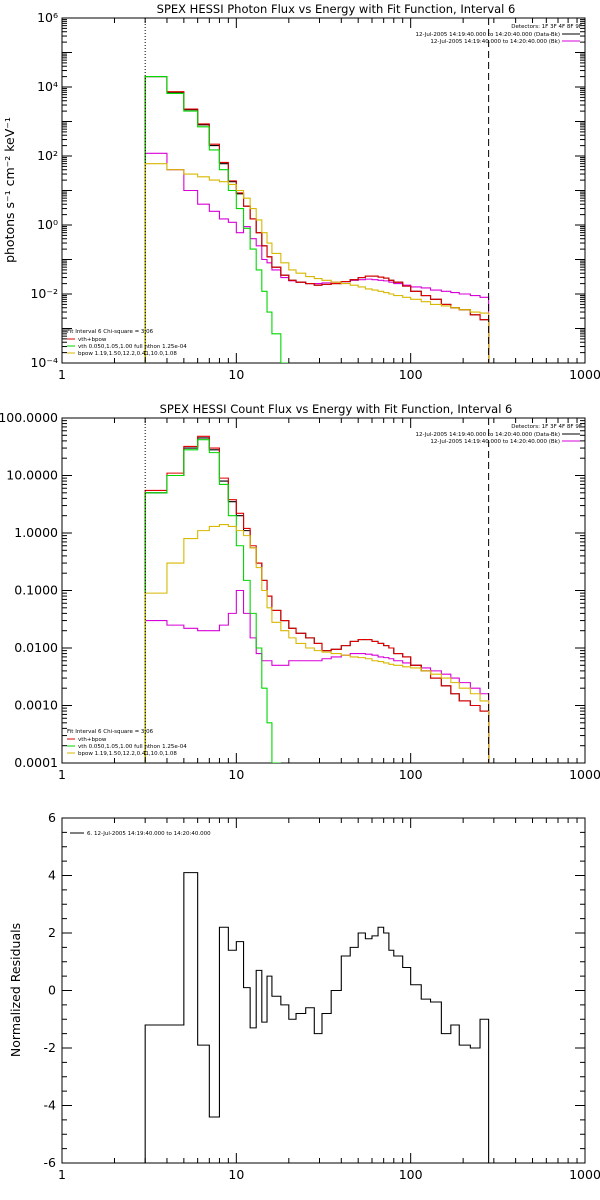 The width and height of the screenshot is (600, 1200). What do you see at coordinates (52, 932) in the screenshot?
I see `y-tick-label: 2` at bounding box center [52, 932].